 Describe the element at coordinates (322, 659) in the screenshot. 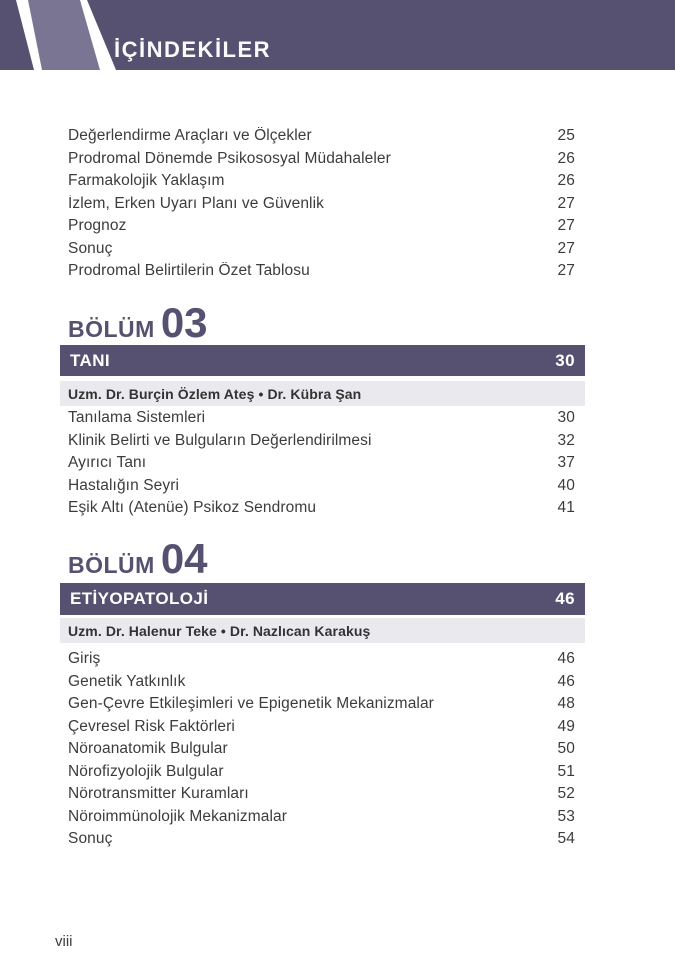

I see `toc-entry-row: Giriş 46` at that location.